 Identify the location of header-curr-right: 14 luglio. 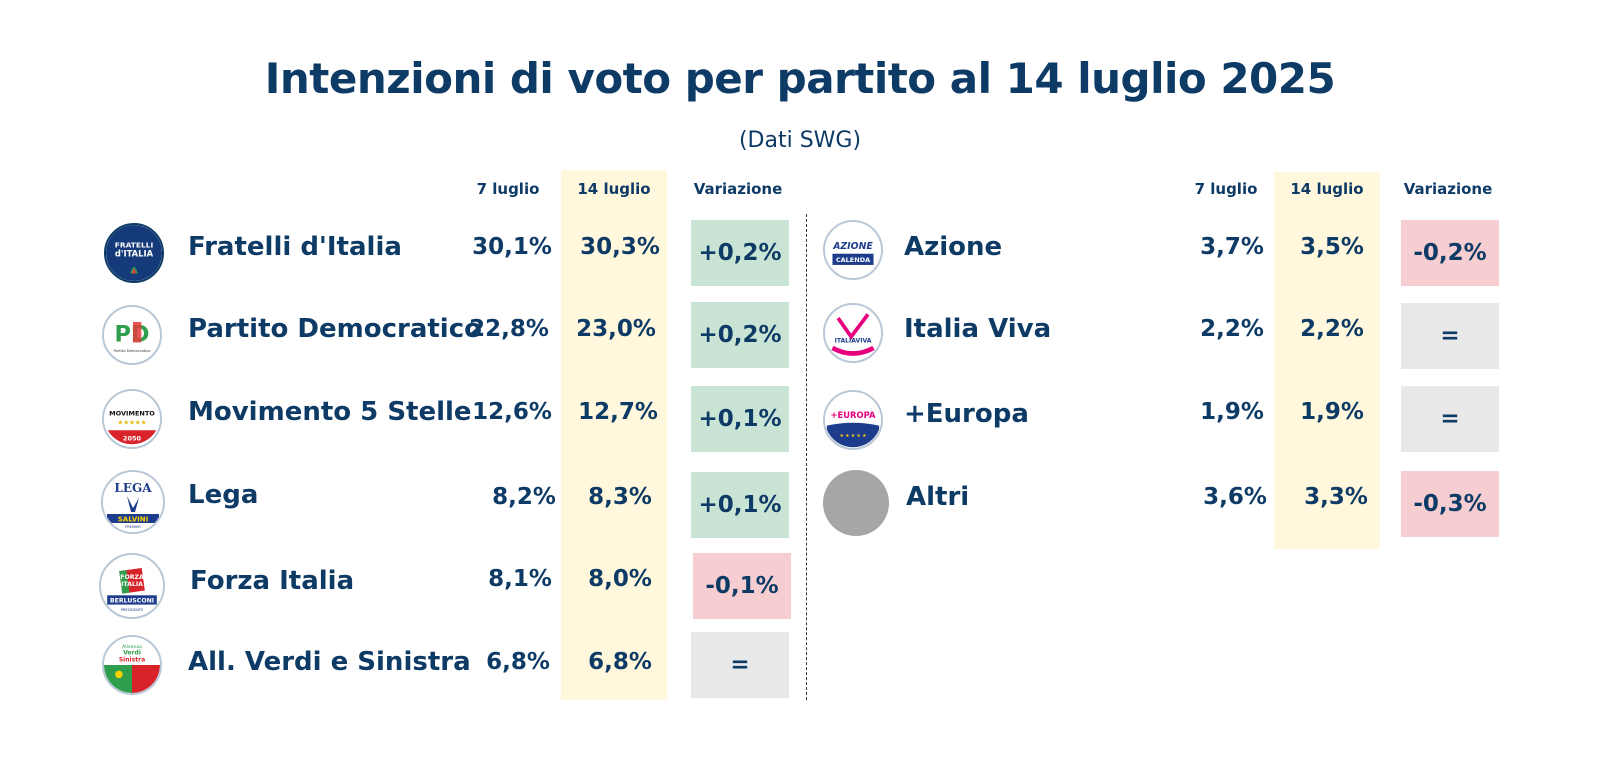
(1327, 189).